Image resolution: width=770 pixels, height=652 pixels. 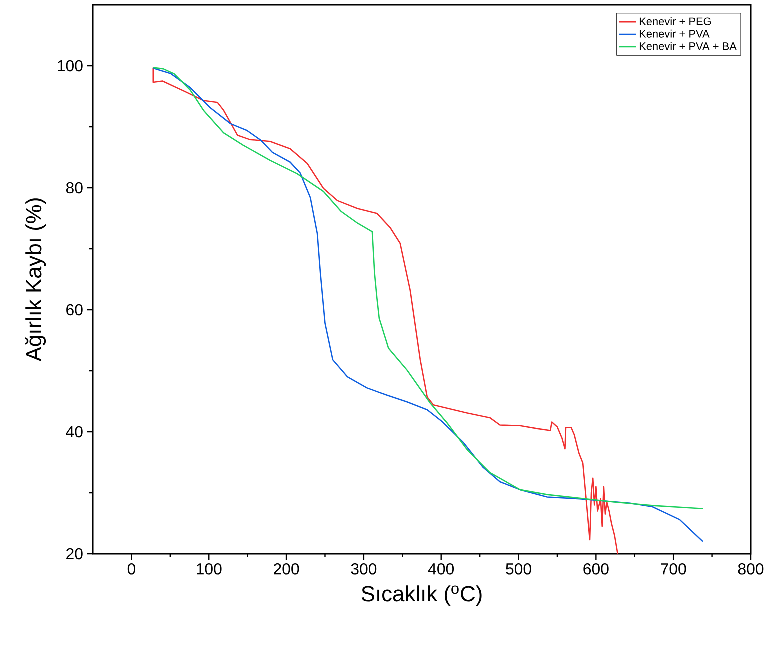 What do you see at coordinates (74, 432) in the screenshot?
I see `y-tick-label: 40` at bounding box center [74, 432].